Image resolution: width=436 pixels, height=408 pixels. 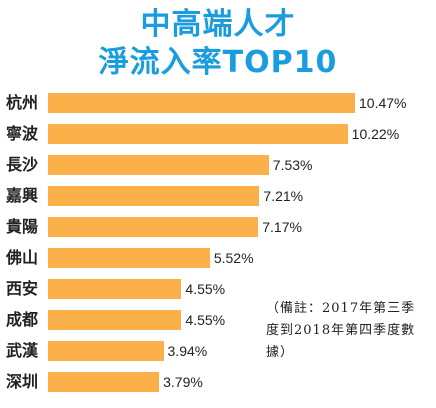 What do you see at coordinates (218, 24) in the screenshot?
I see `chart-title-line1: 中高端人才` at bounding box center [218, 24].